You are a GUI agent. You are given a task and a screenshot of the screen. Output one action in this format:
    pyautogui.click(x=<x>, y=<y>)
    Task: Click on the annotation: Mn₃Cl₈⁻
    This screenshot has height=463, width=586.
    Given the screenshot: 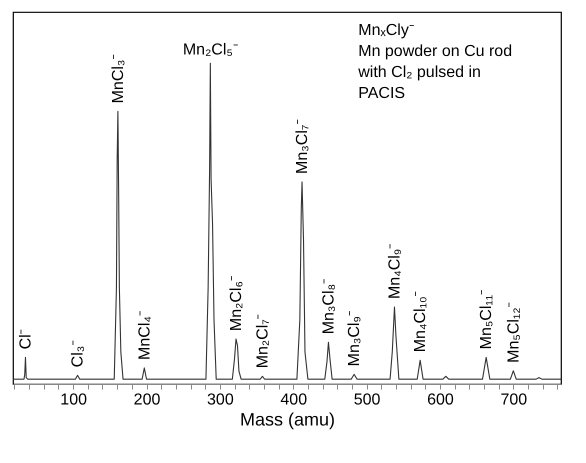 What is the action you would take?
    pyautogui.click(x=329, y=306)
    